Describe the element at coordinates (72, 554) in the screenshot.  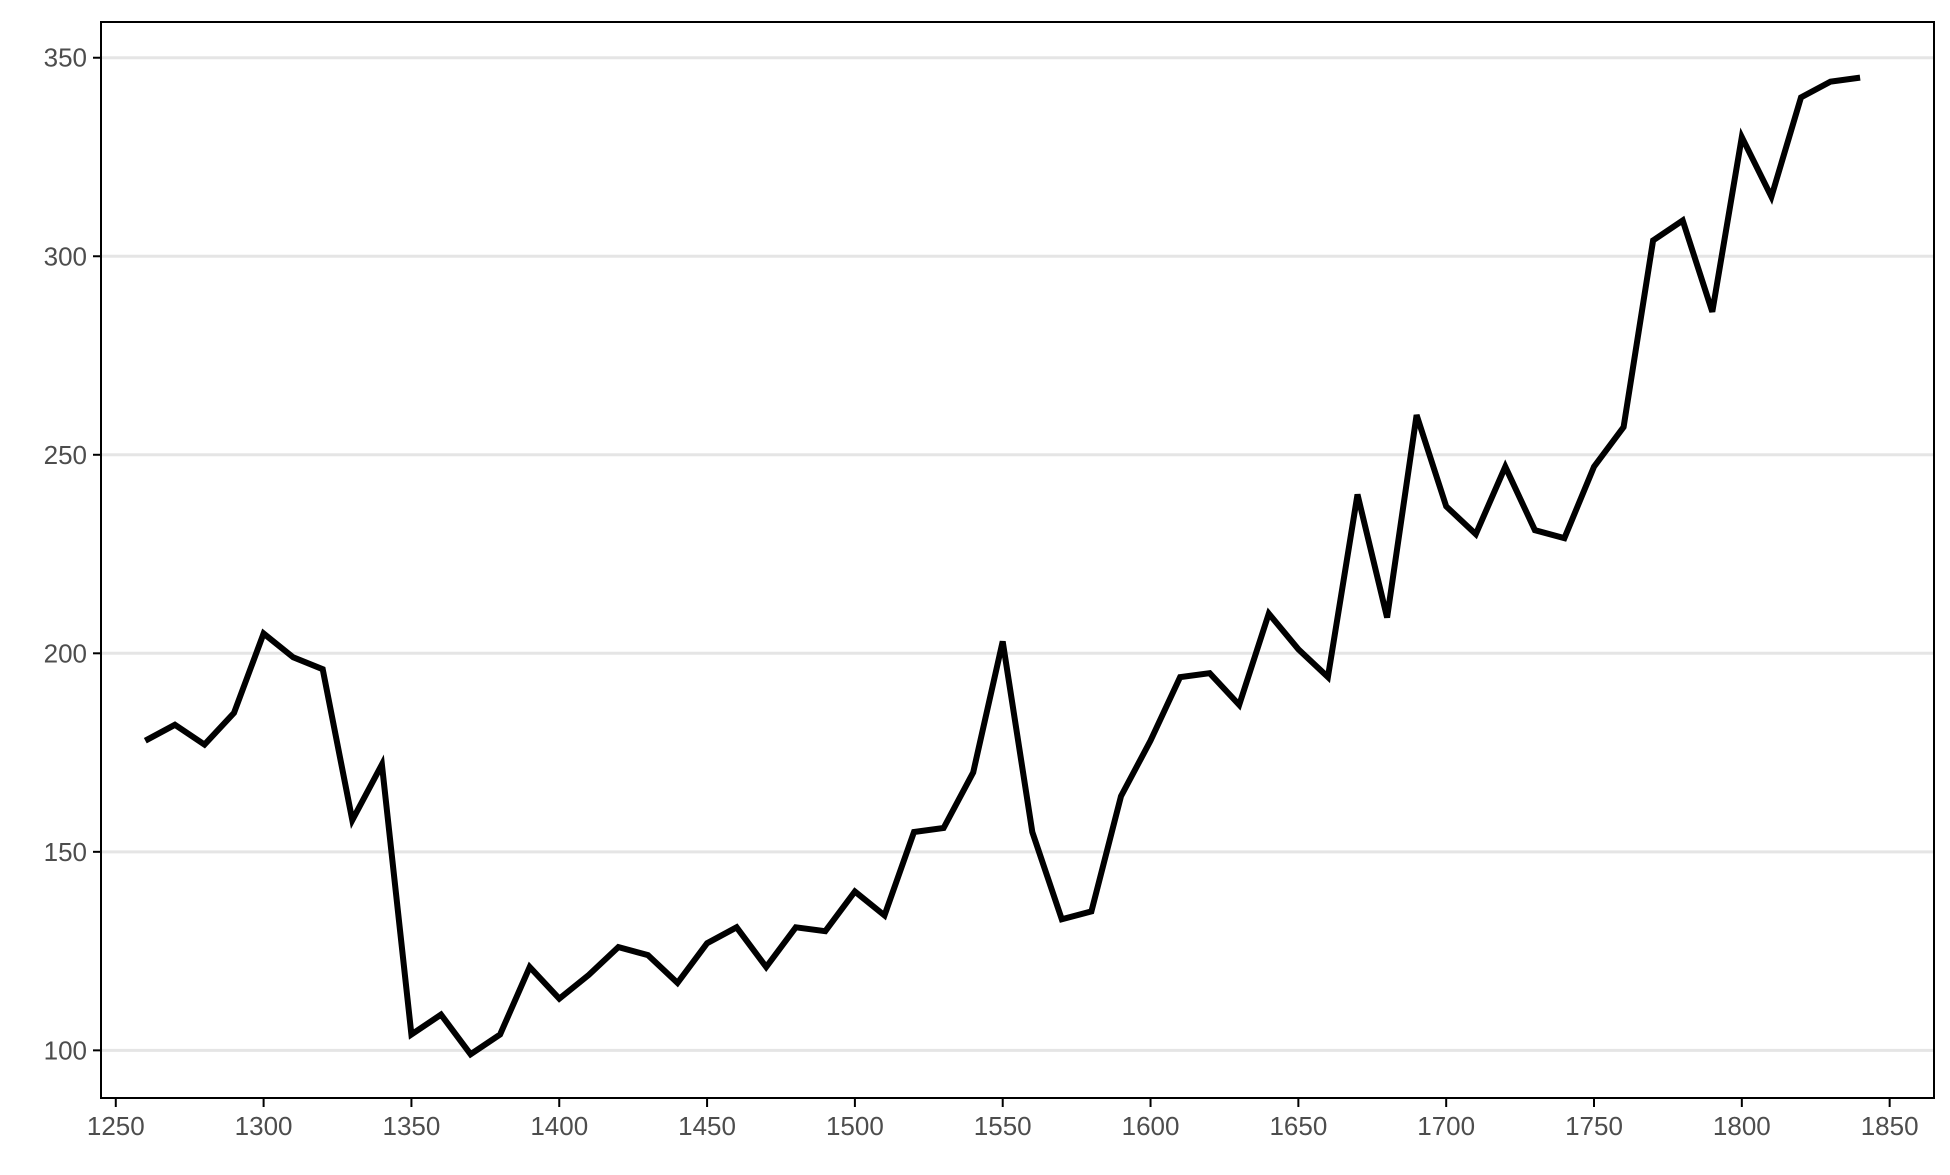
I see `y-axis: 100 150 200 250 300 350` at that location.